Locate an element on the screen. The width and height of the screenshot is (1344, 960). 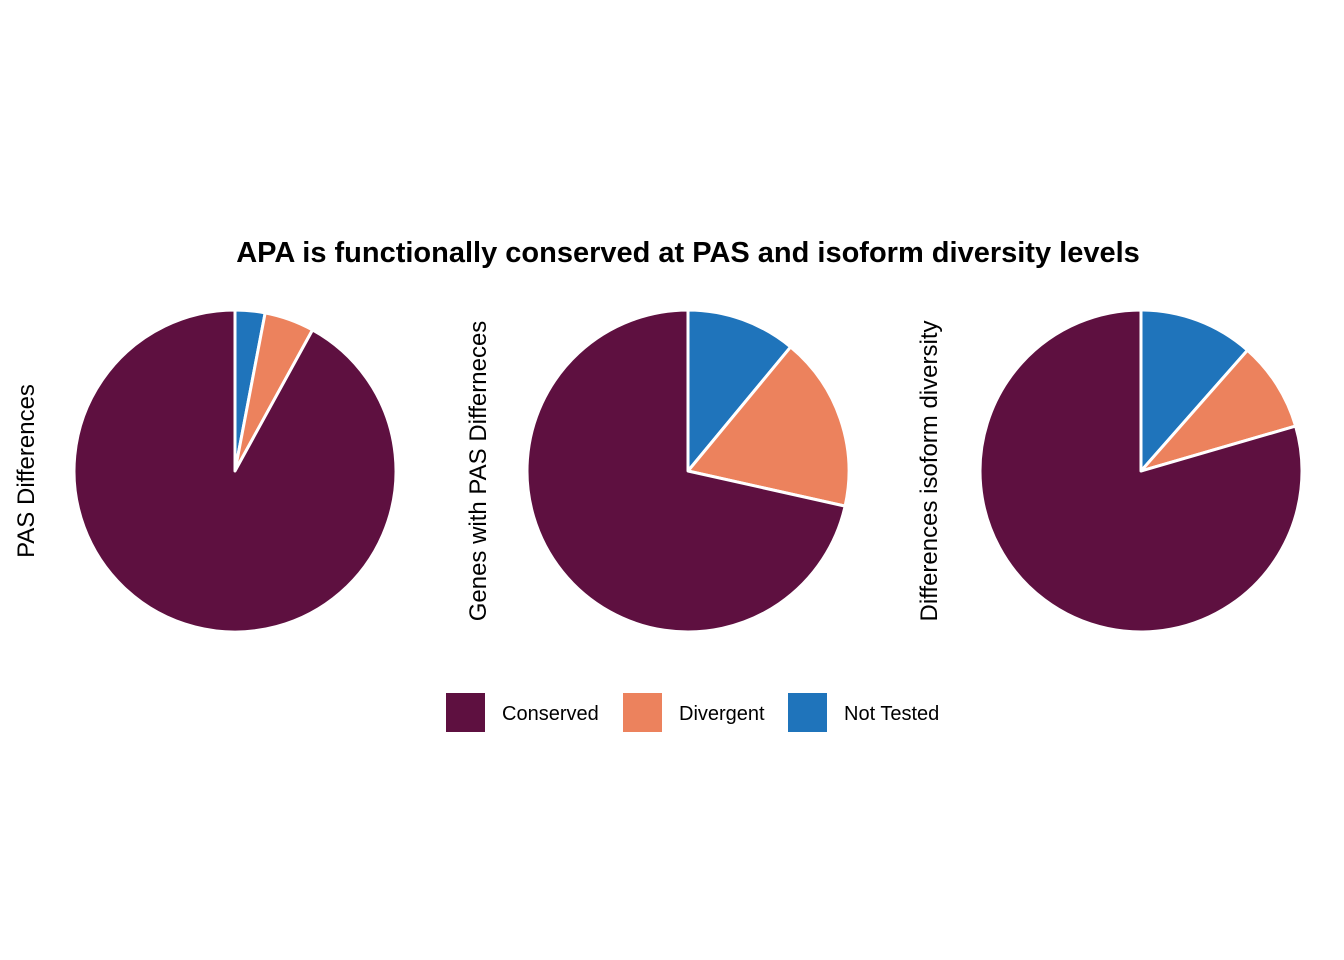
legend-item-conserved: Conserved is located at coordinates (522, 712).